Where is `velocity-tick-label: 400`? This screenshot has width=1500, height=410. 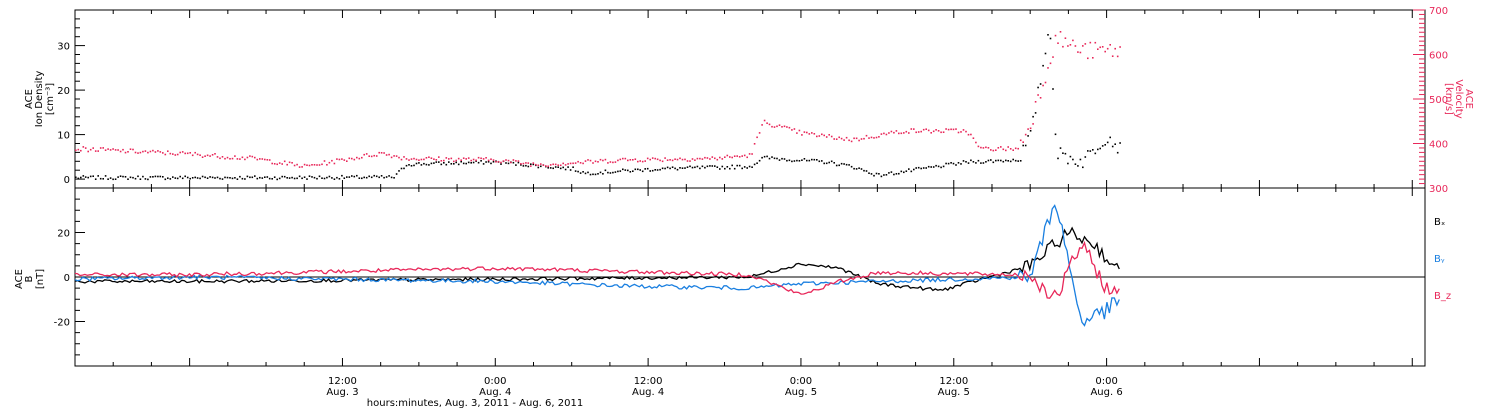 velocity-tick-label: 400 is located at coordinates (1438, 145).